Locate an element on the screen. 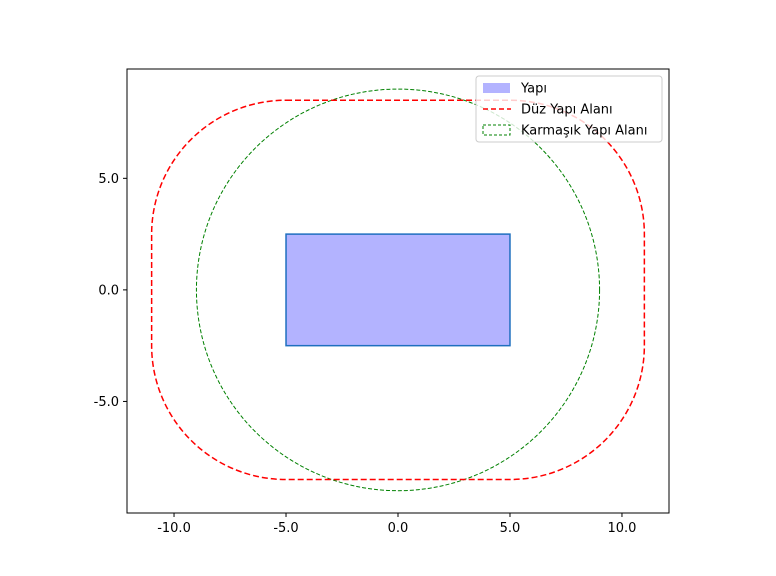 Image resolution: width=776 pixels, height=576 pixels. x-tick-label: 5.0 is located at coordinates (510, 528).